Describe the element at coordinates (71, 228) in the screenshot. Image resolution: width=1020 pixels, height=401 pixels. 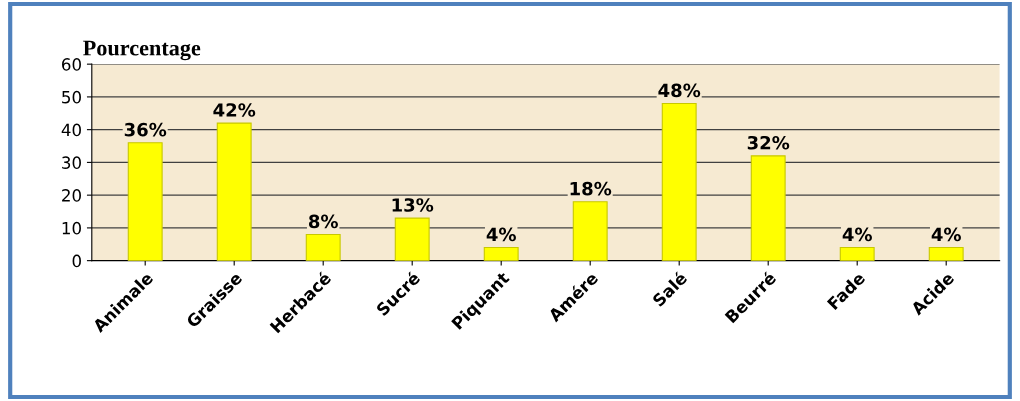
I see `y-tick-label: 10` at that location.